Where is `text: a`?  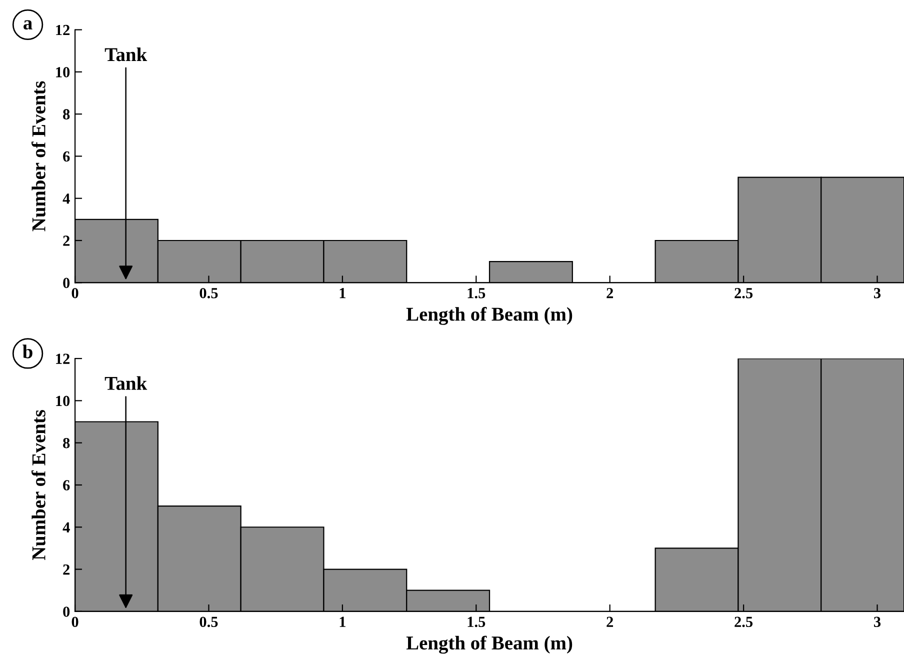 text: a is located at coordinates (28, 25).